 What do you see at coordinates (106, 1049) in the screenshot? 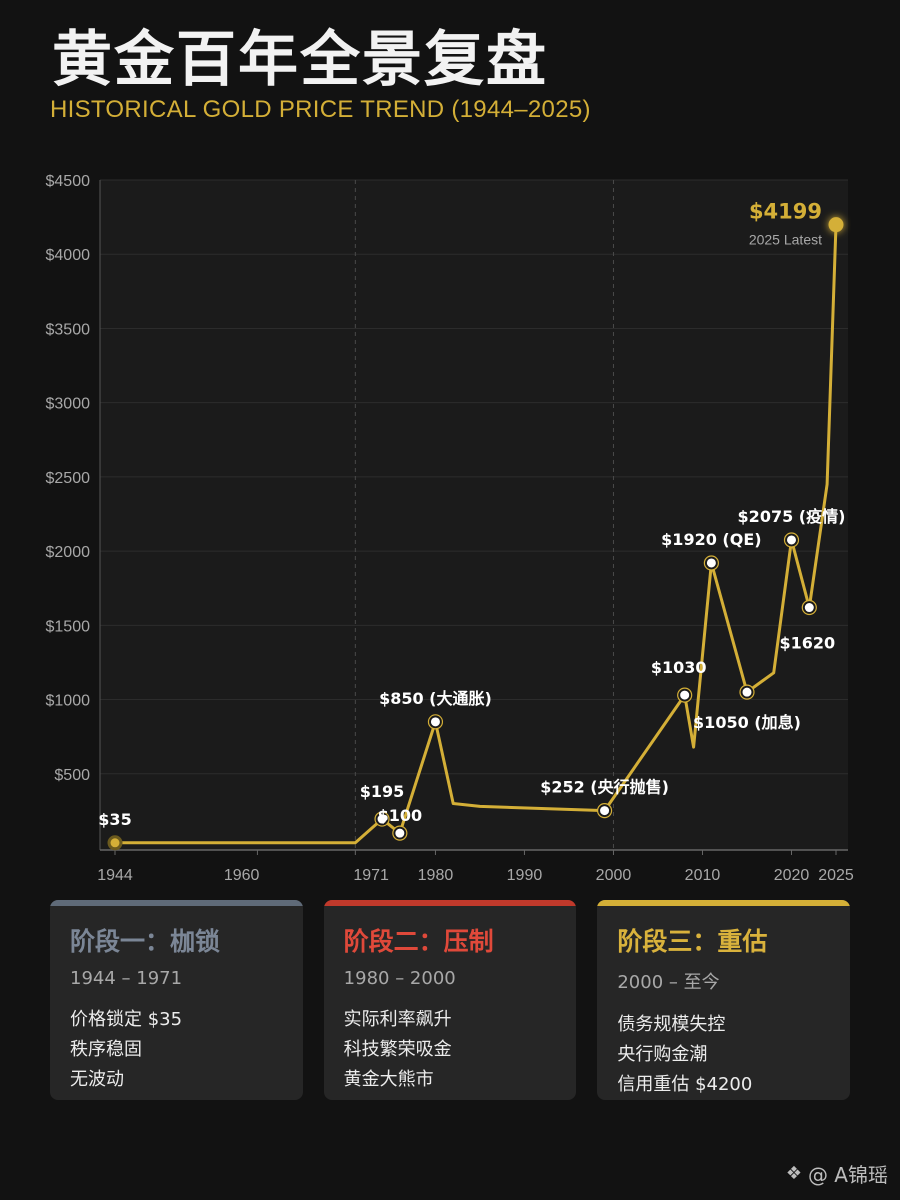
I see `stage-point: 秩序稳固` at bounding box center [106, 1049].